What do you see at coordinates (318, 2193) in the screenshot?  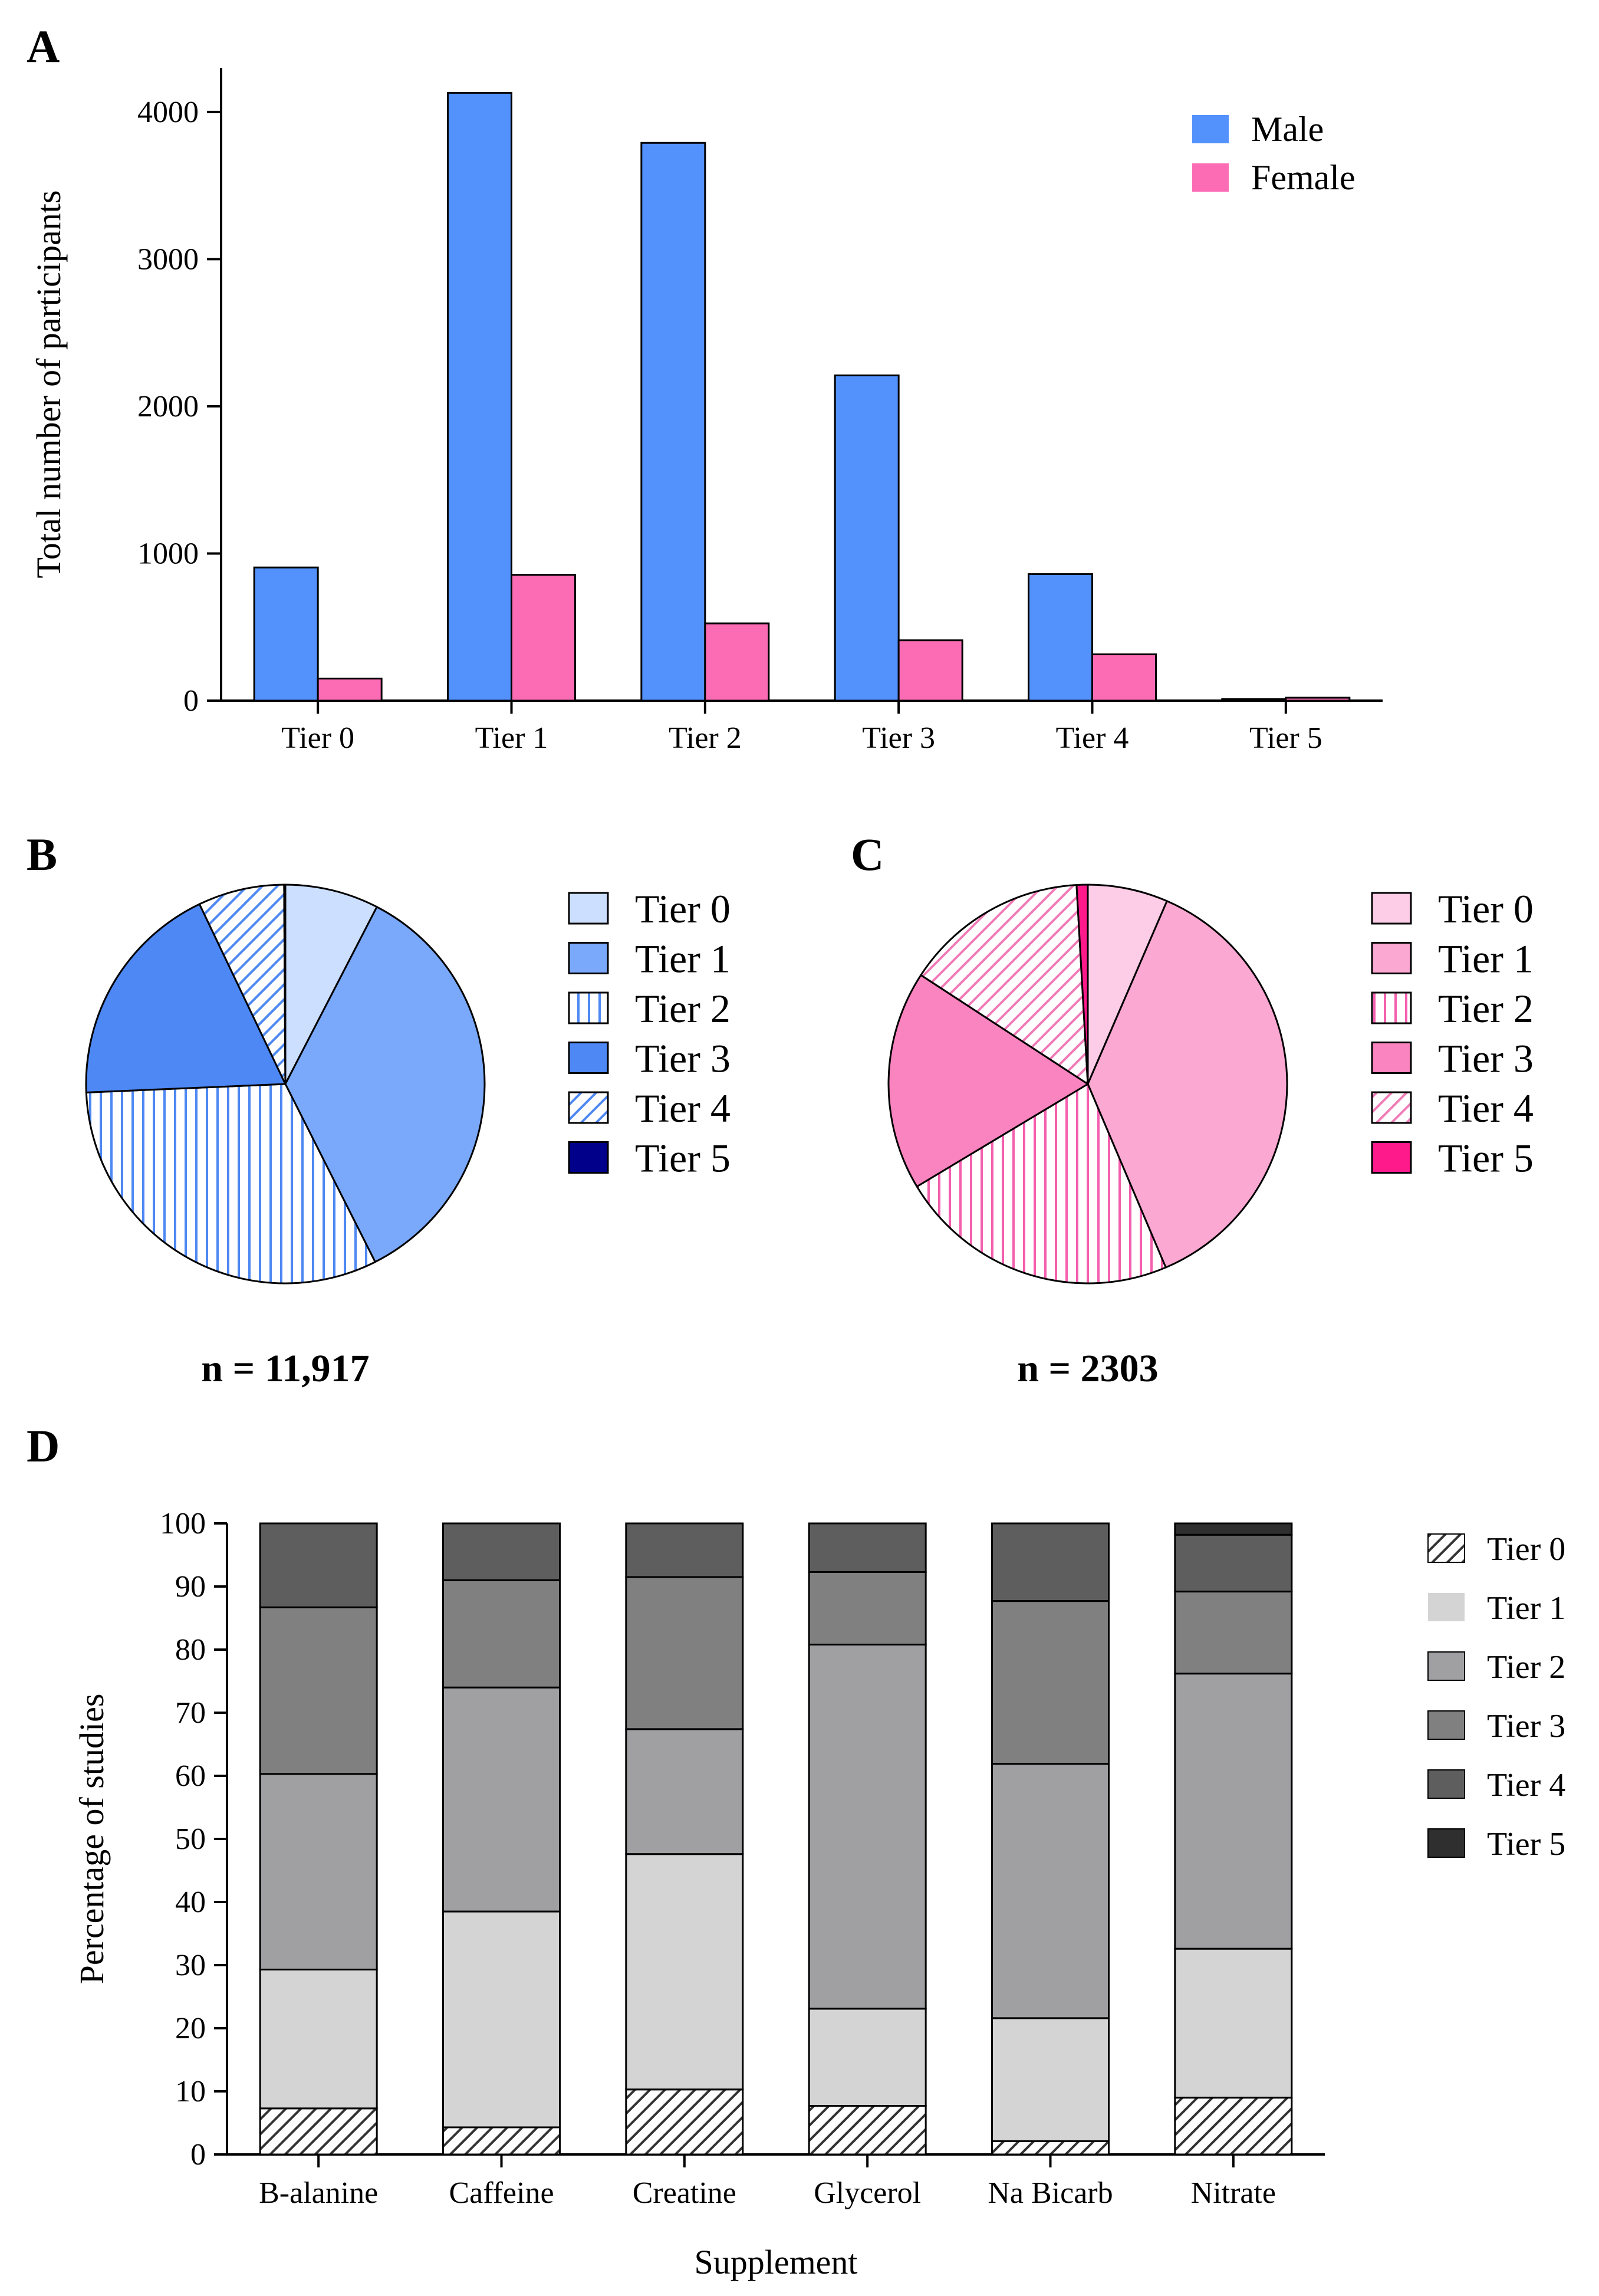 I see `d-x-tick-label: B-alanine` at bounding box center [318, 2193].